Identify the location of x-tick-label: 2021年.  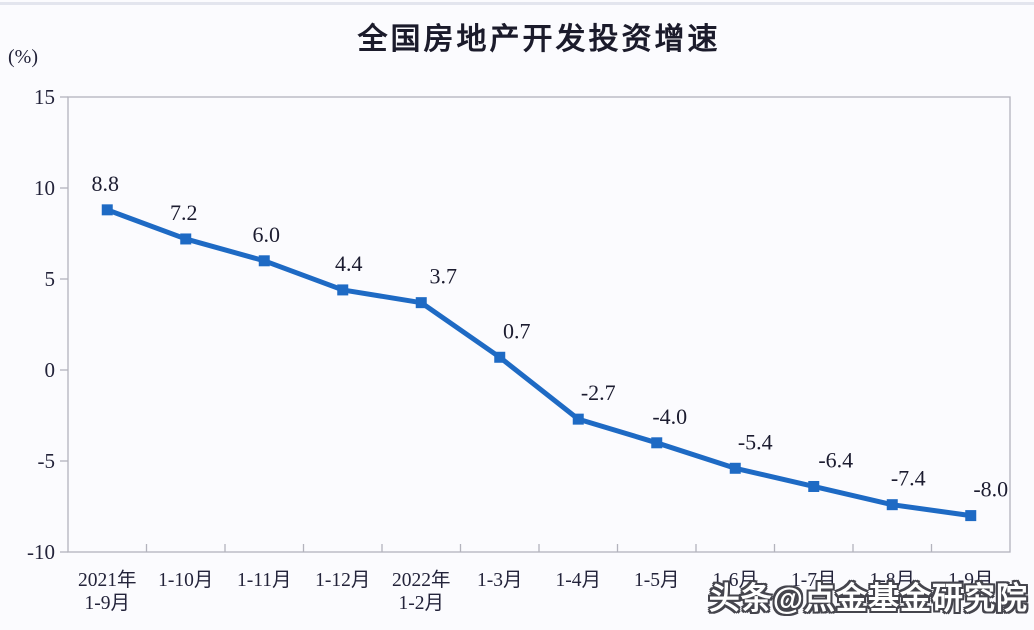
(107, 580).